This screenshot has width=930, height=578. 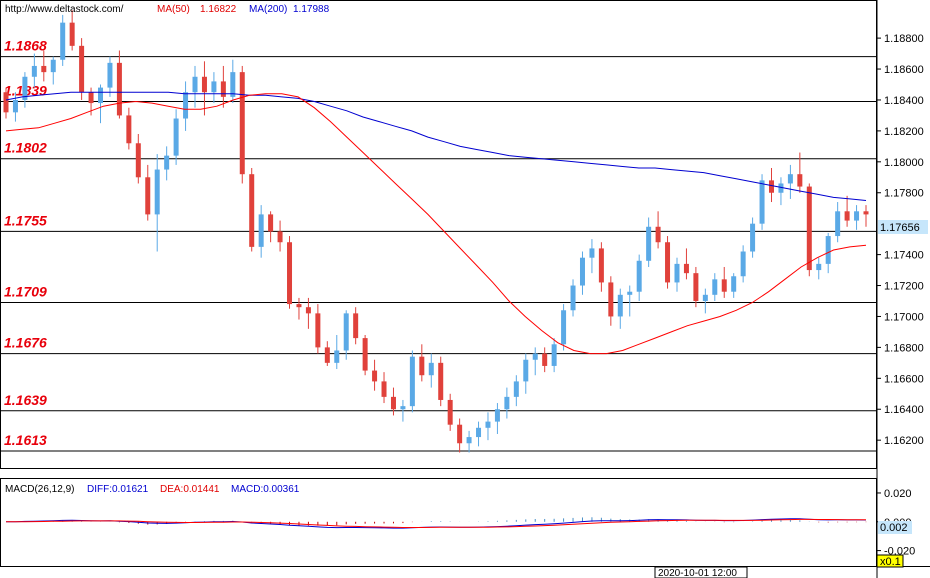 What do you see at coordinates (64, 9) in the screenshot?
I see `site-url: http://www.deltastock.com/` at bounding box center [64, 9].